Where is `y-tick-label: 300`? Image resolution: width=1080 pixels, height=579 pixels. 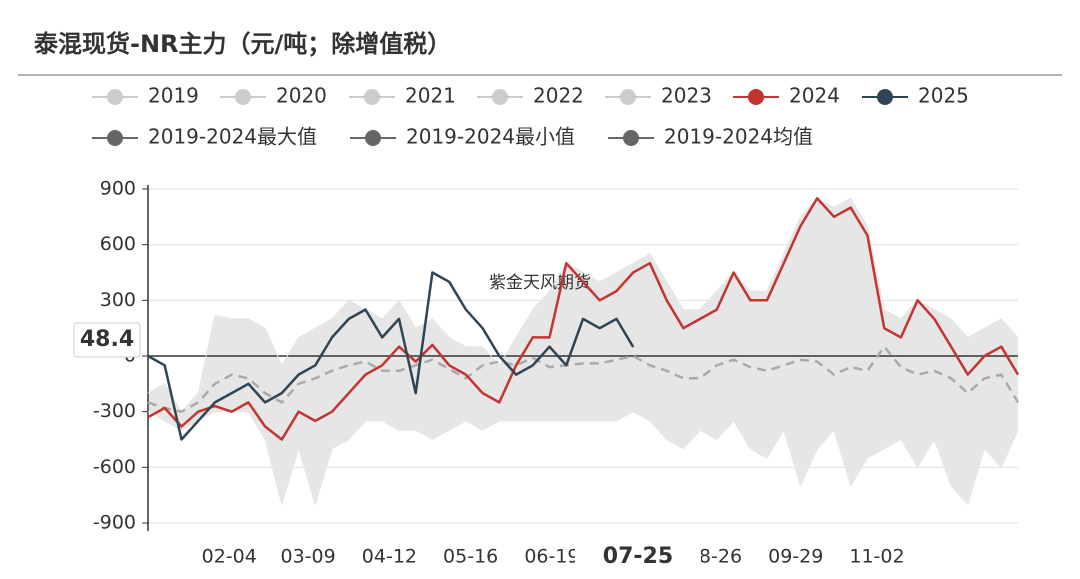 y-tick-label: 300 is located at coordinates (118, 300).